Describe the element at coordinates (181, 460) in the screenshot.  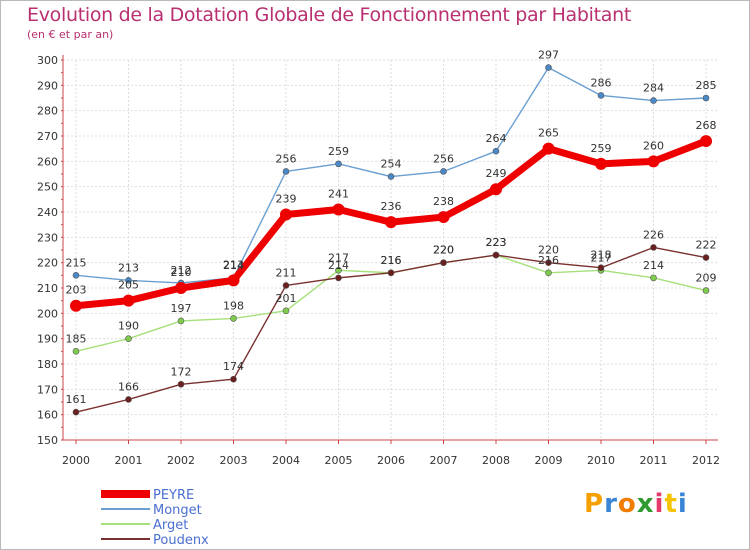
I see `x-tick-label: 2002` at that location.